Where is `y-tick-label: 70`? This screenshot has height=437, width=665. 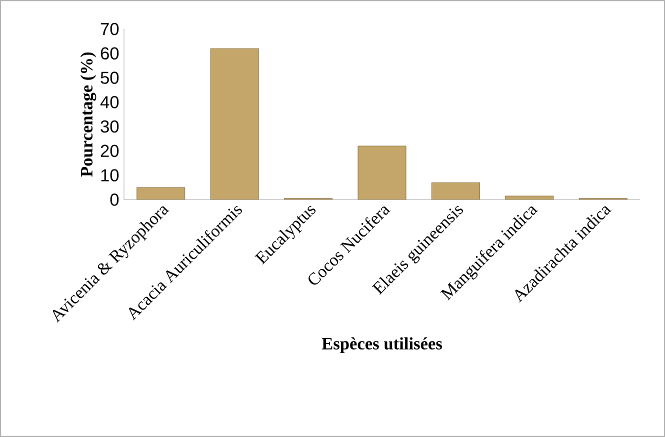
y-tick-label: 70 is located at coordinates (109, 29).